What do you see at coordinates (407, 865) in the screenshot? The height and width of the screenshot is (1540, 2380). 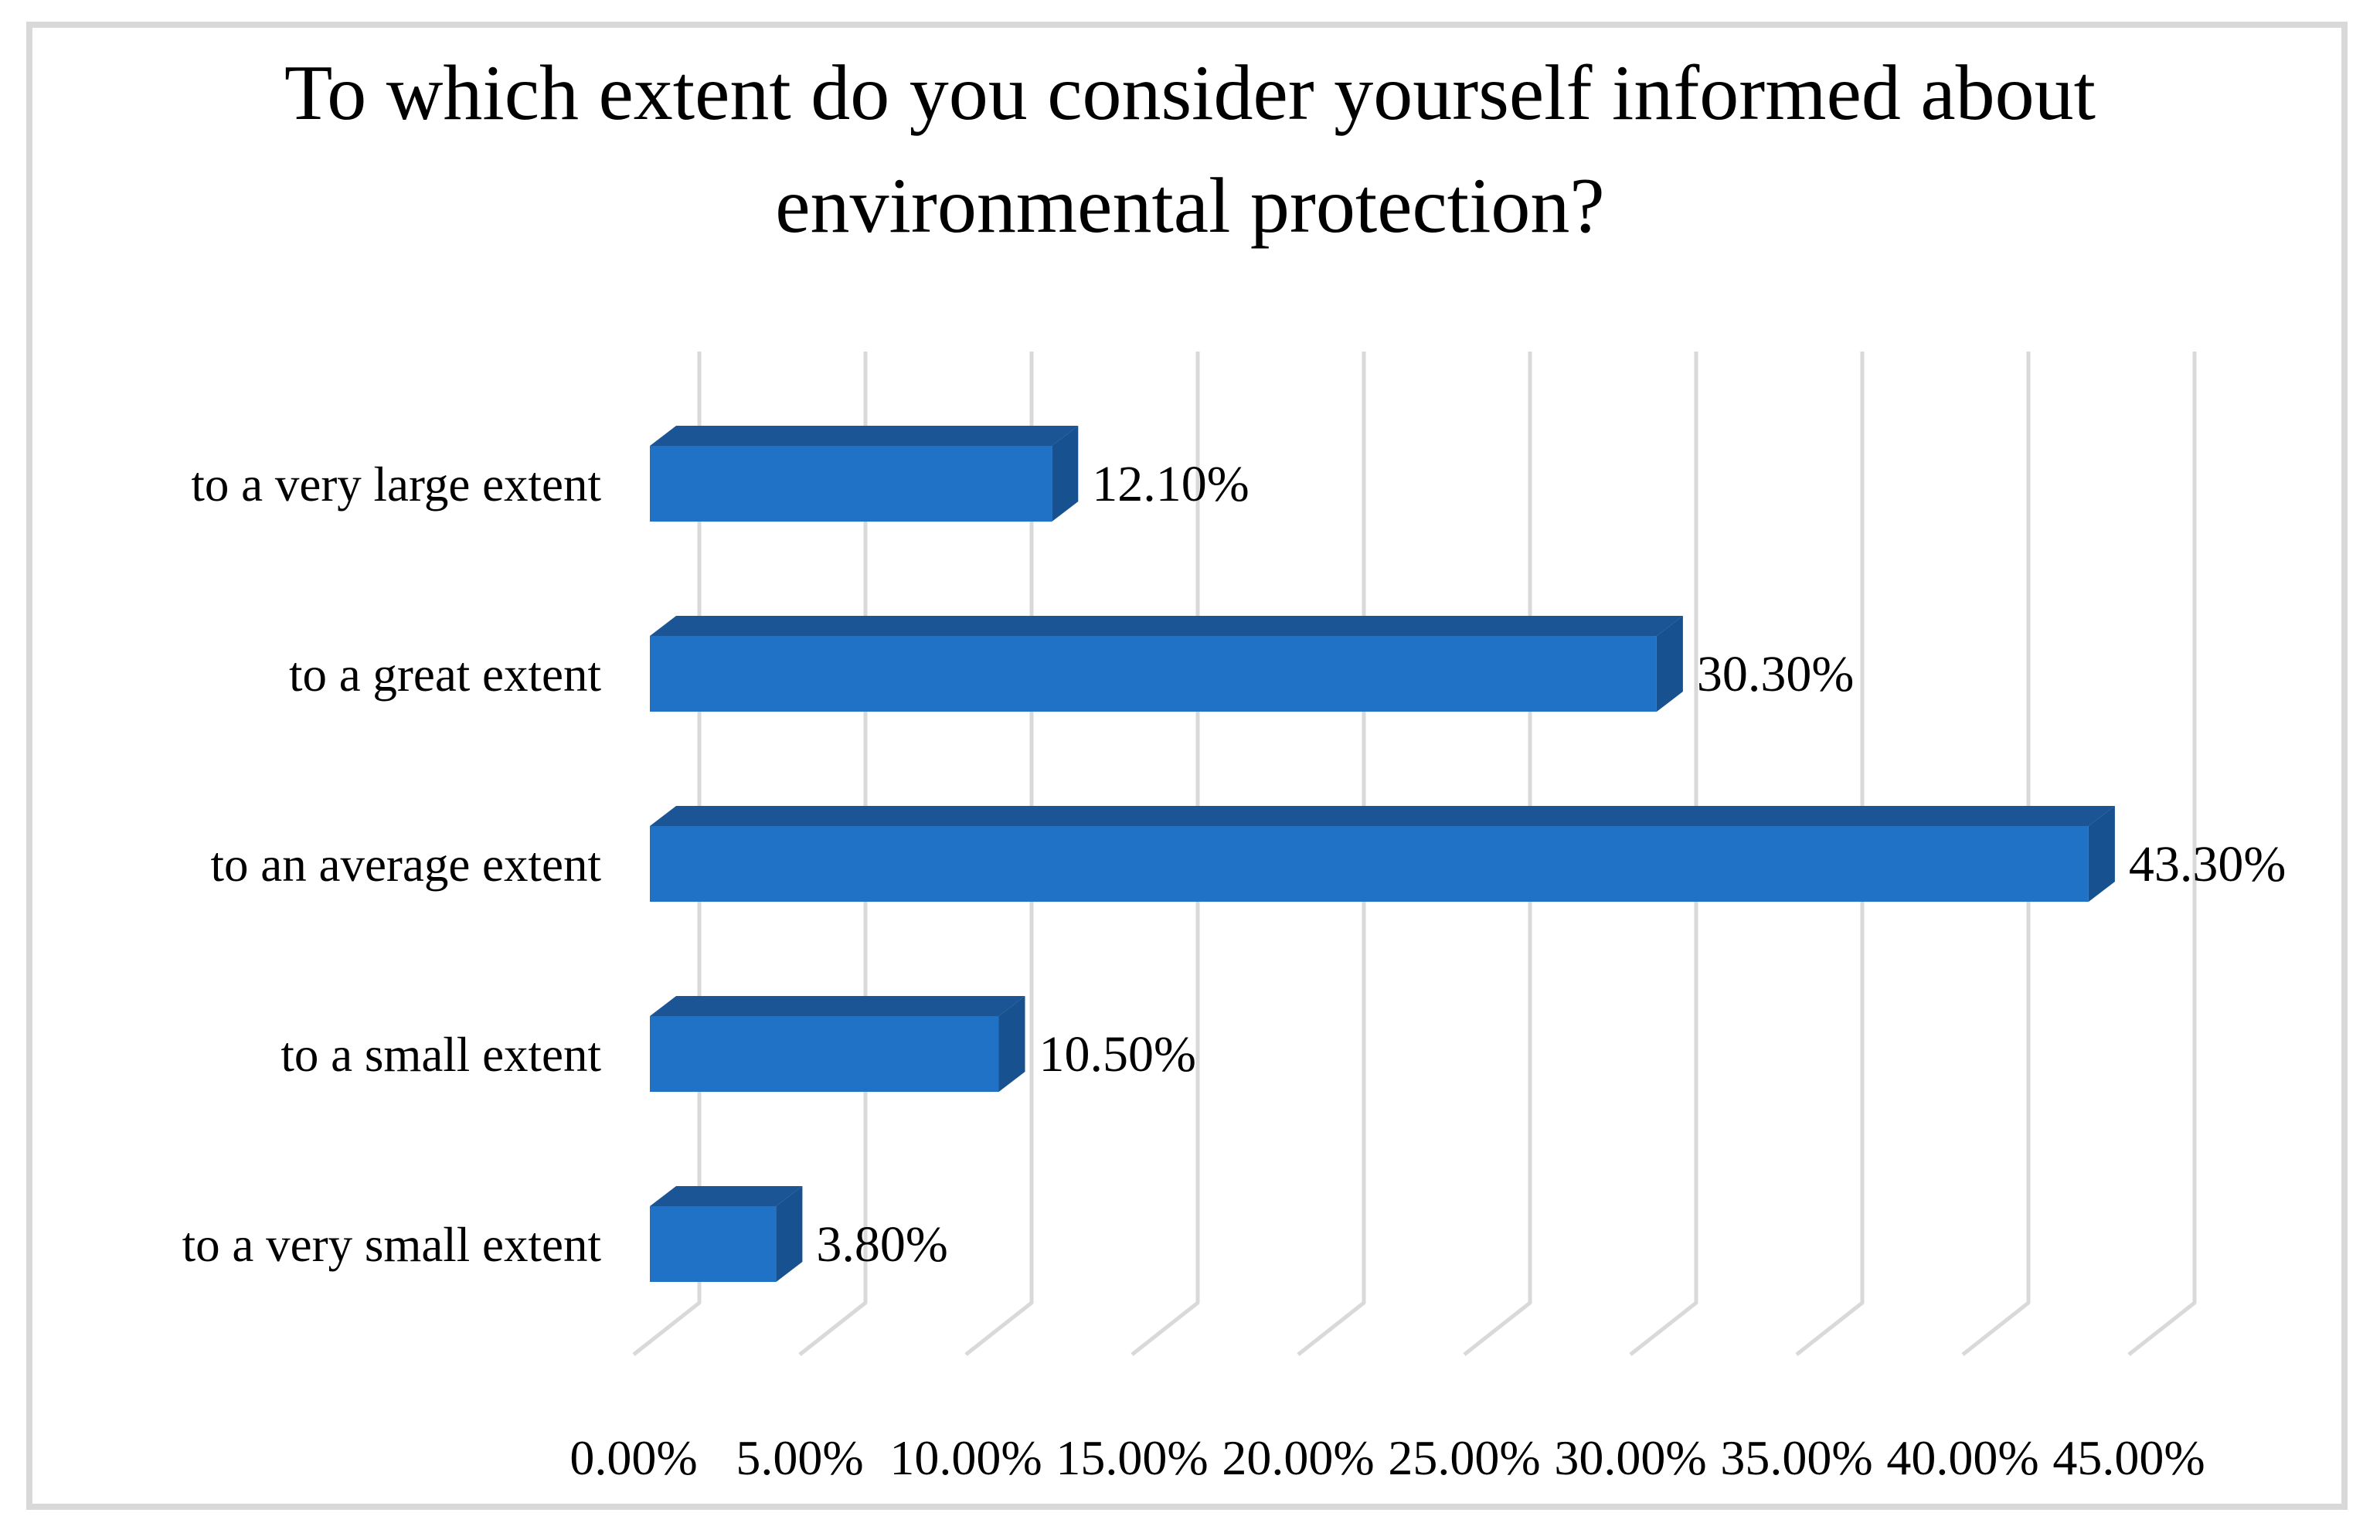 I see `category-label: to an average extent` at bounding box center [407, 865].